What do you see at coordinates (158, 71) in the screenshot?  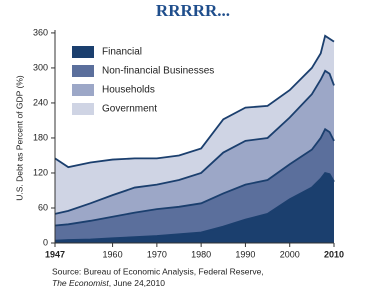 I see `legend-label: Non-financial Businesses` at bounding box center [158, 71].